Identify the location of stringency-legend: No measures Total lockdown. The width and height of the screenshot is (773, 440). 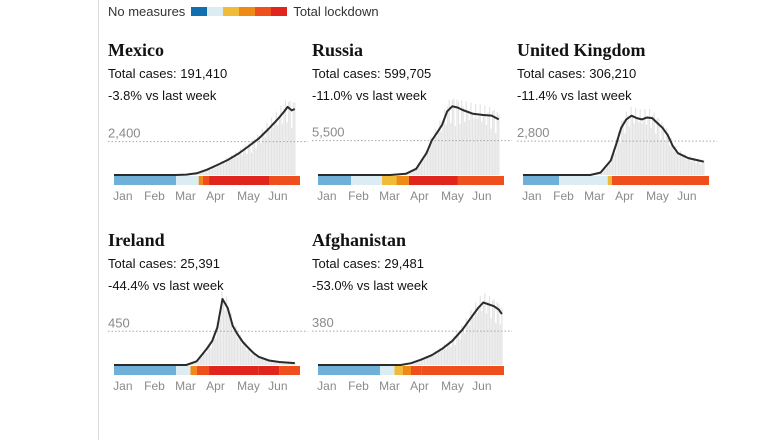
(243, 11).